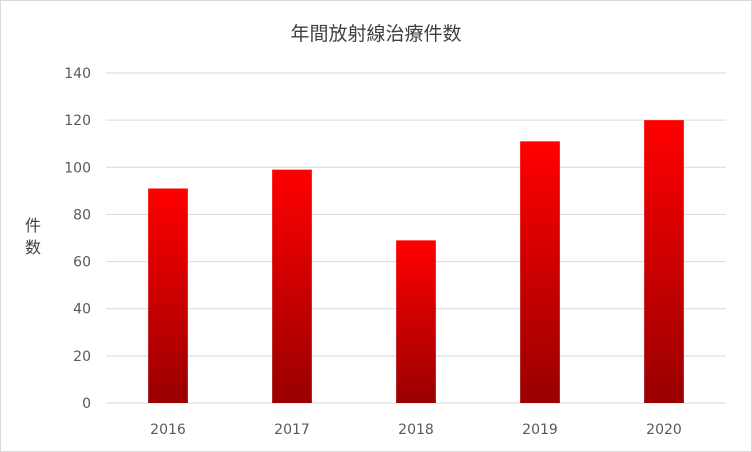 This screenshot has width=752, height=452. Describe the element at coordinates (664, 262) in the screenshot. I see `bar-2020` at that location.